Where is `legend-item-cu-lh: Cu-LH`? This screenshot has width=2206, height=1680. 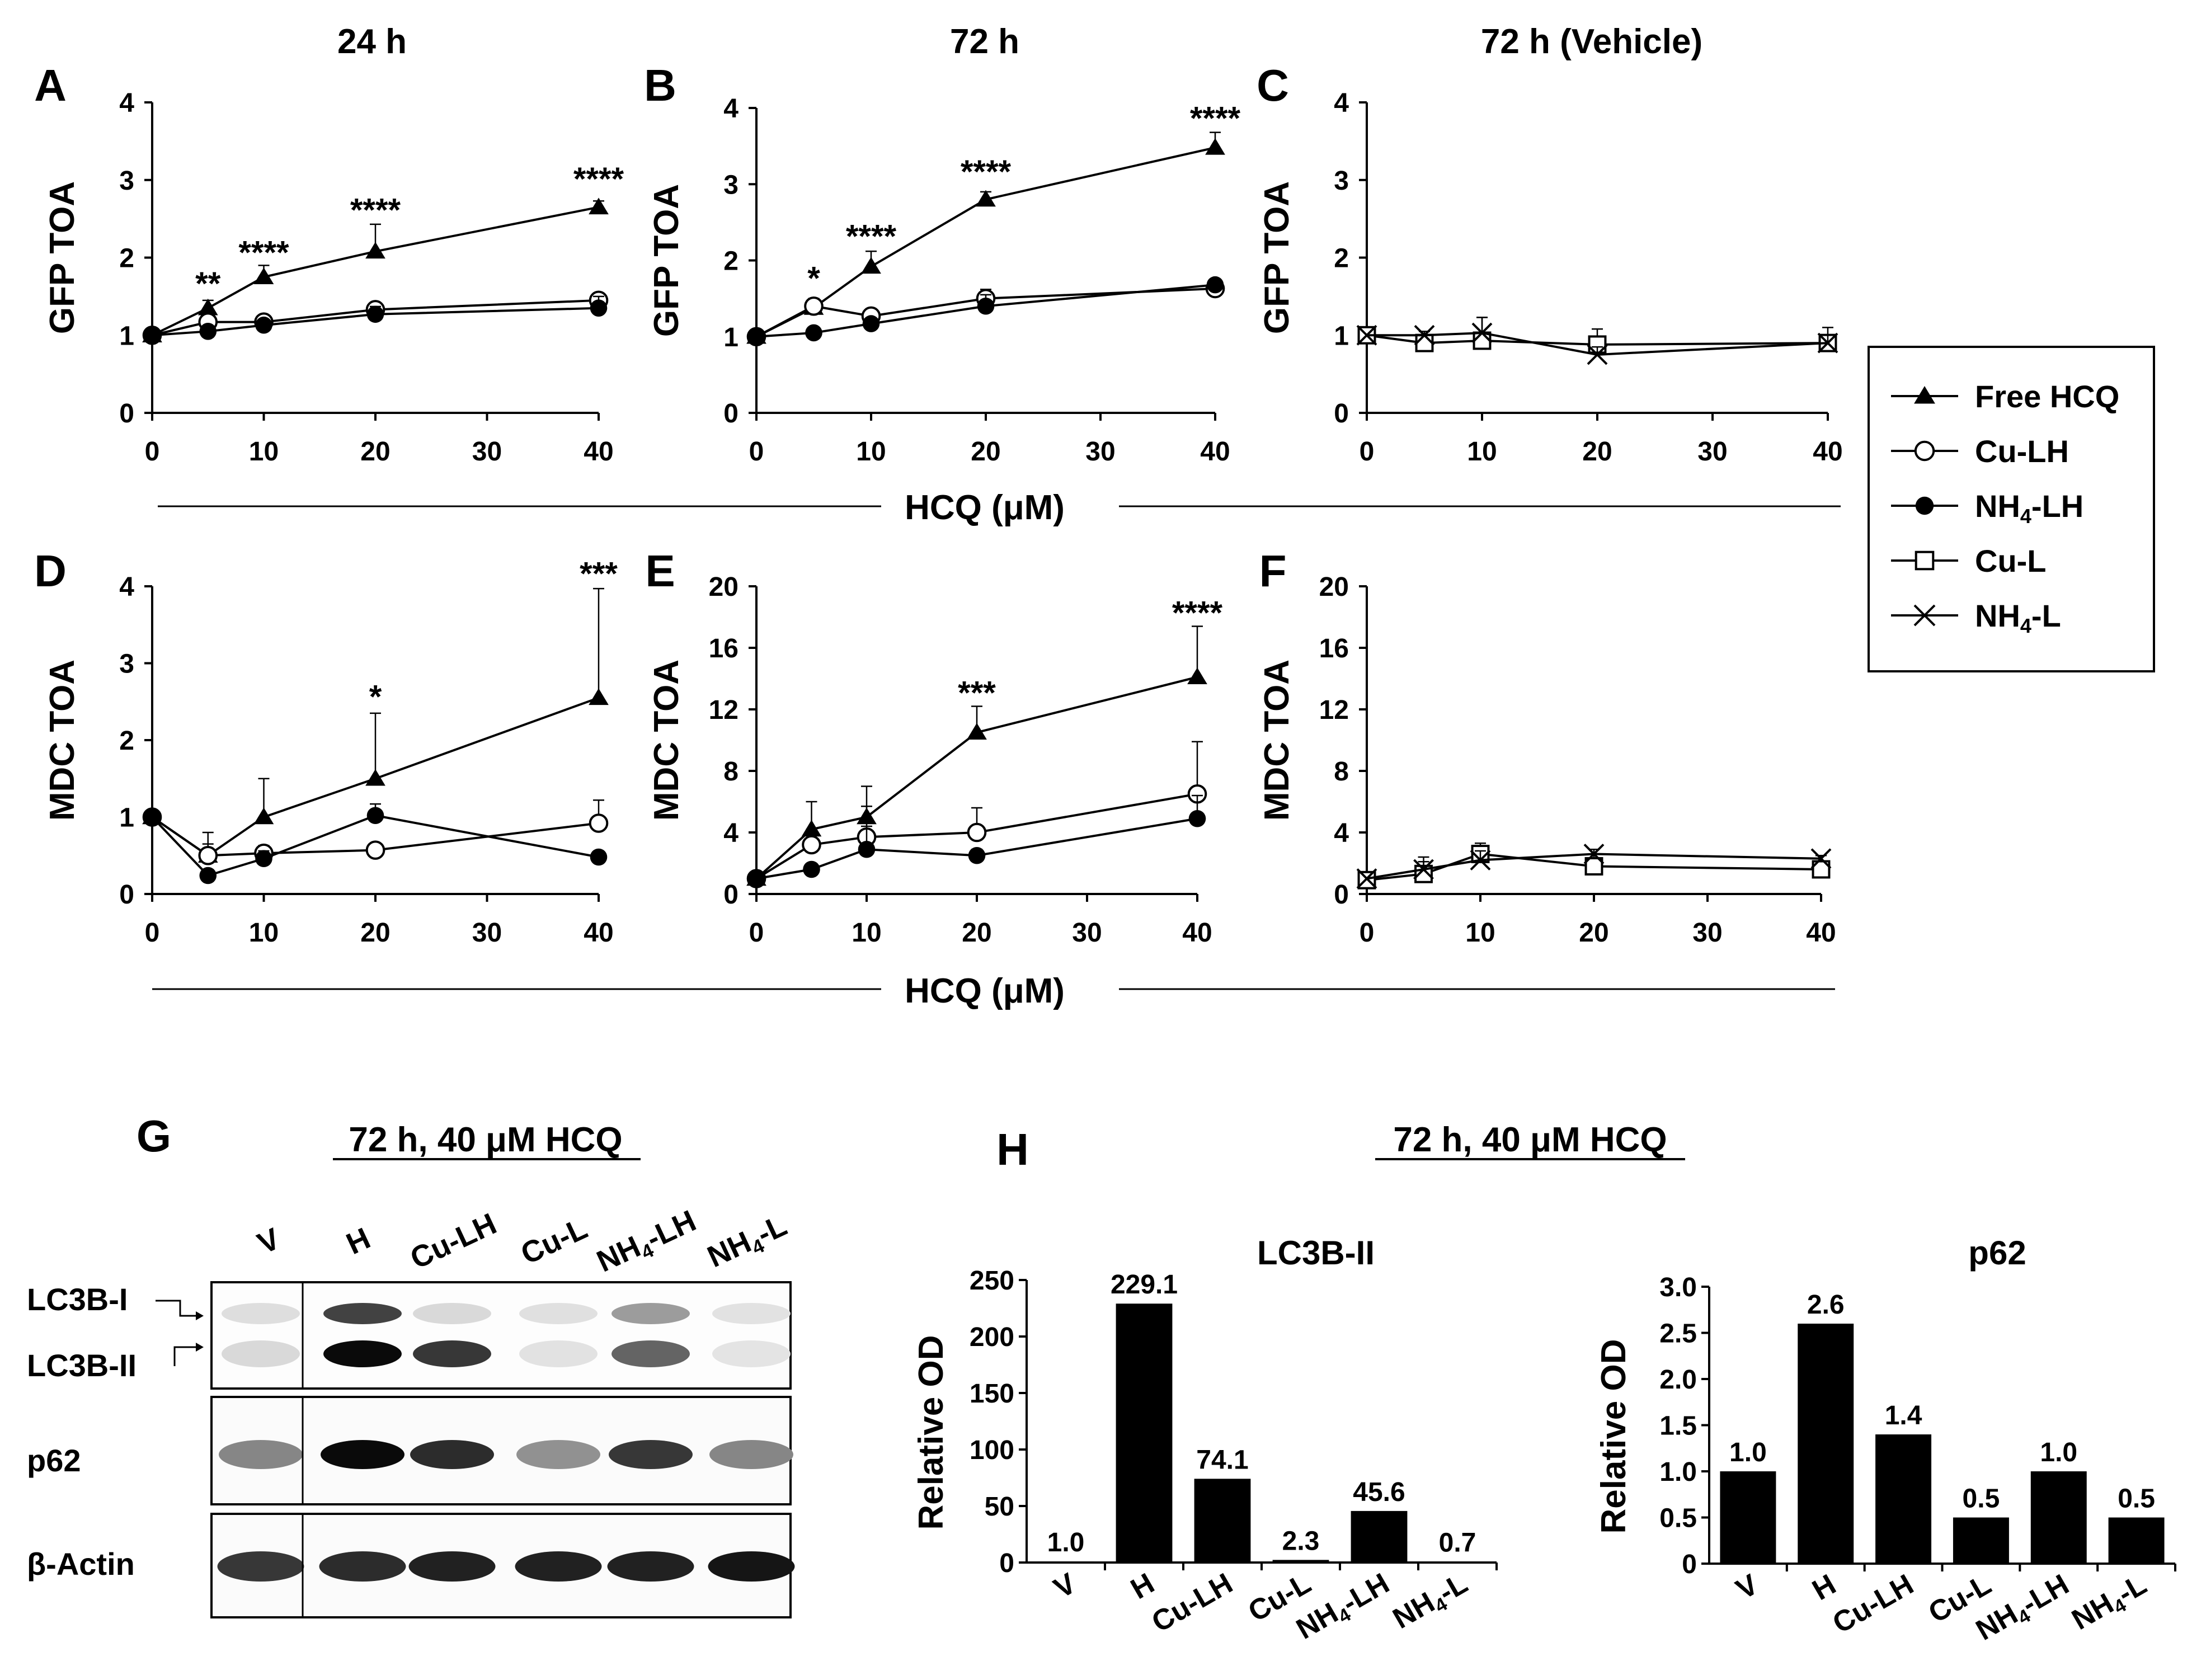
legend-item-cu-lh: Cu-LH is located at coordinates (1980, 452).